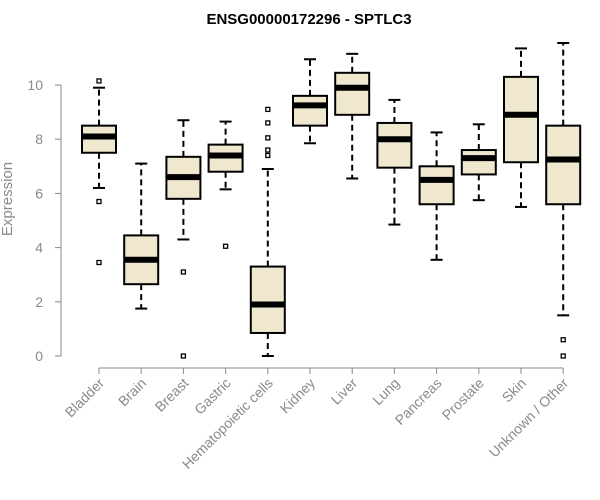 This screenshot has height=500, width=600. I want to click on x-tick-label: Kidney, so click(298, 396).